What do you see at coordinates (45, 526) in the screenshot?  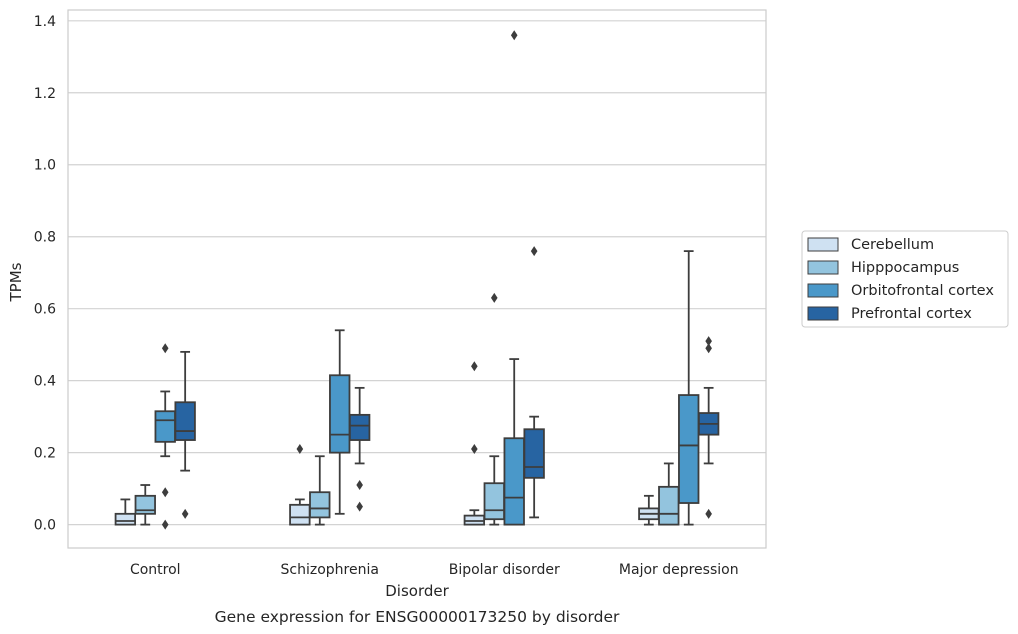 I see `y-tick-label: 0.0` at bounding box center [45, 526].